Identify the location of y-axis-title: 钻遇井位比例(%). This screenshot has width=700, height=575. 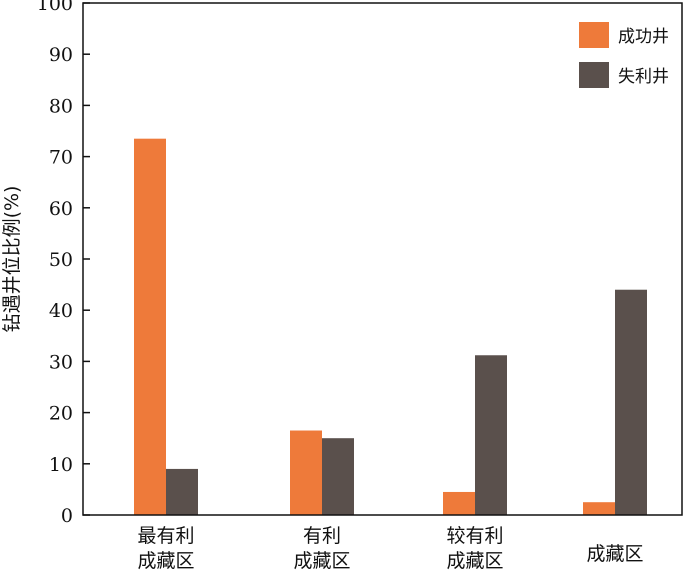
(12, 259).